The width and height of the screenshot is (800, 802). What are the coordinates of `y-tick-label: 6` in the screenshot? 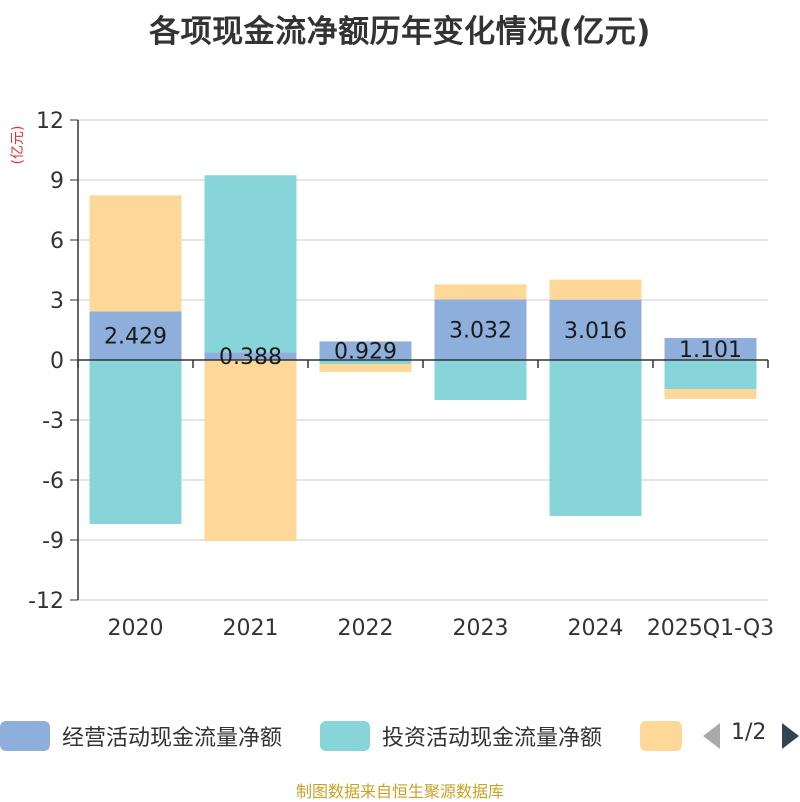 It's located at (57, 241).